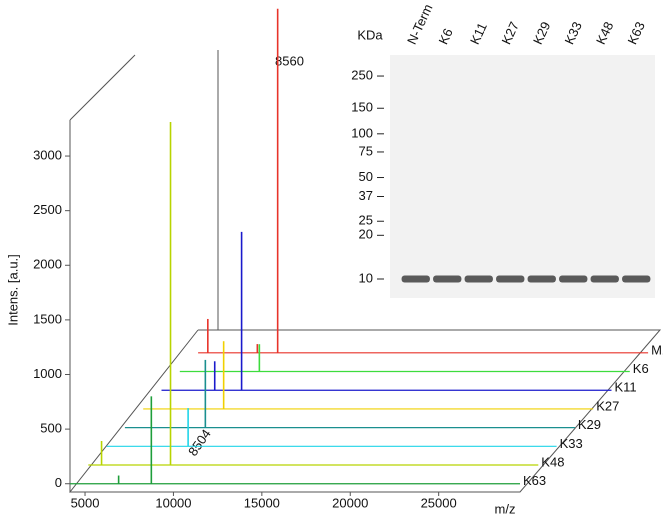  What do you see at coordinates (439, 502) in the screenshot?
I see `x-tick-label: 25000` at bounding box center [439, 502].